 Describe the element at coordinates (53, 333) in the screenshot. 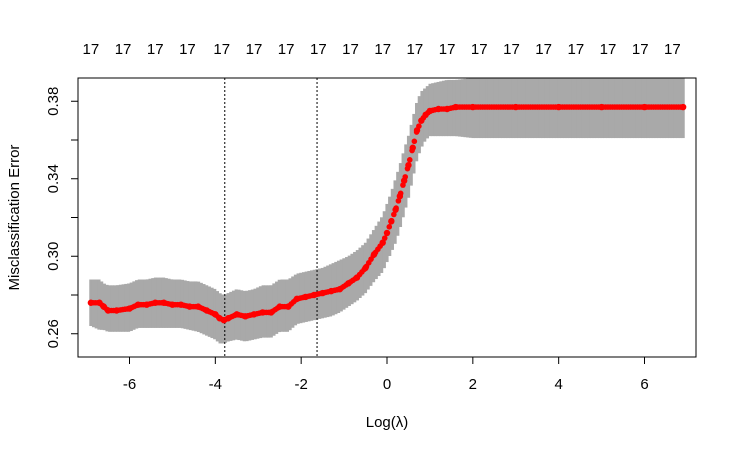

I see `y-tick-label: 0.26` at that location.